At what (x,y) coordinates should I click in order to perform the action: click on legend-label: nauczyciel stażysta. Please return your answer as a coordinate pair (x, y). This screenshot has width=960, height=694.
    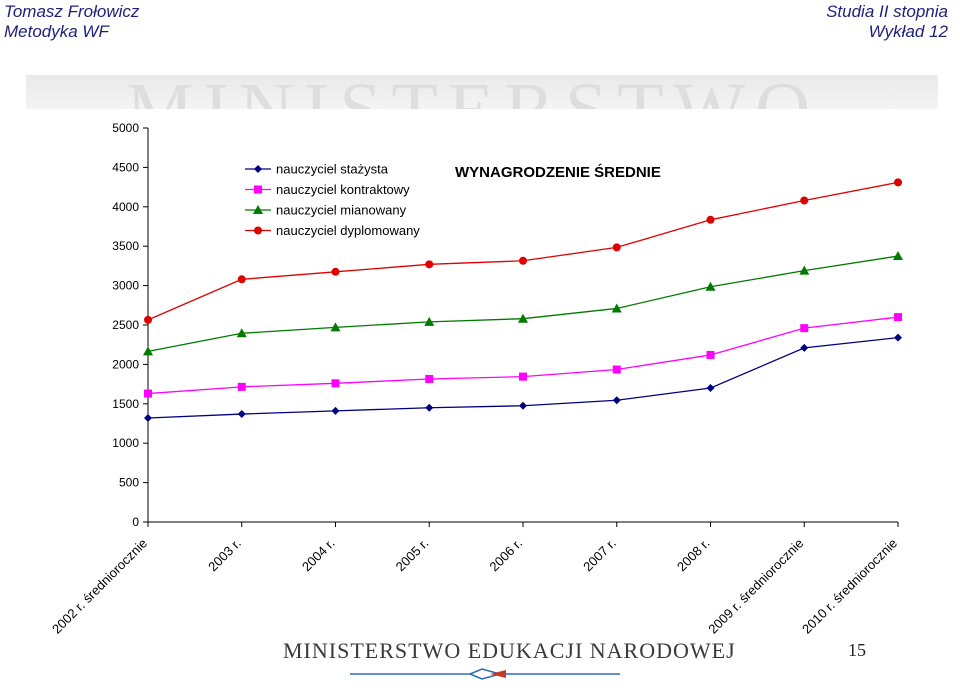
    Looking at the image, I should click on (332, 169).